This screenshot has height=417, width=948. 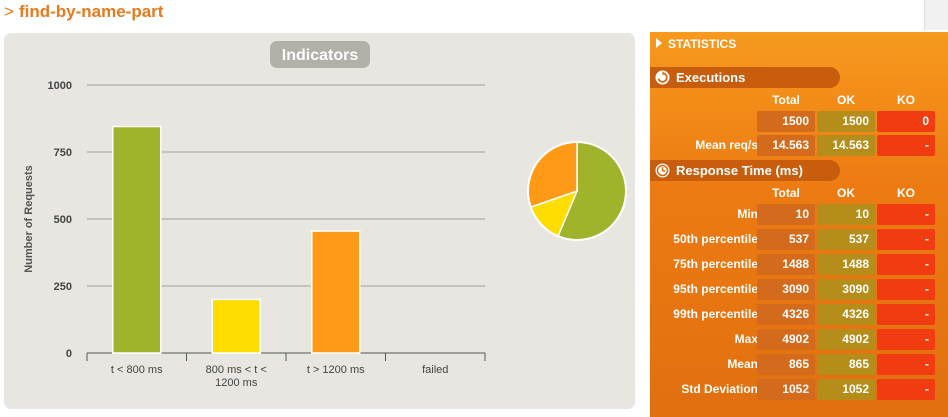 I want to click on x-tick-label: t < 800 ms, so click(x=137, y=370).